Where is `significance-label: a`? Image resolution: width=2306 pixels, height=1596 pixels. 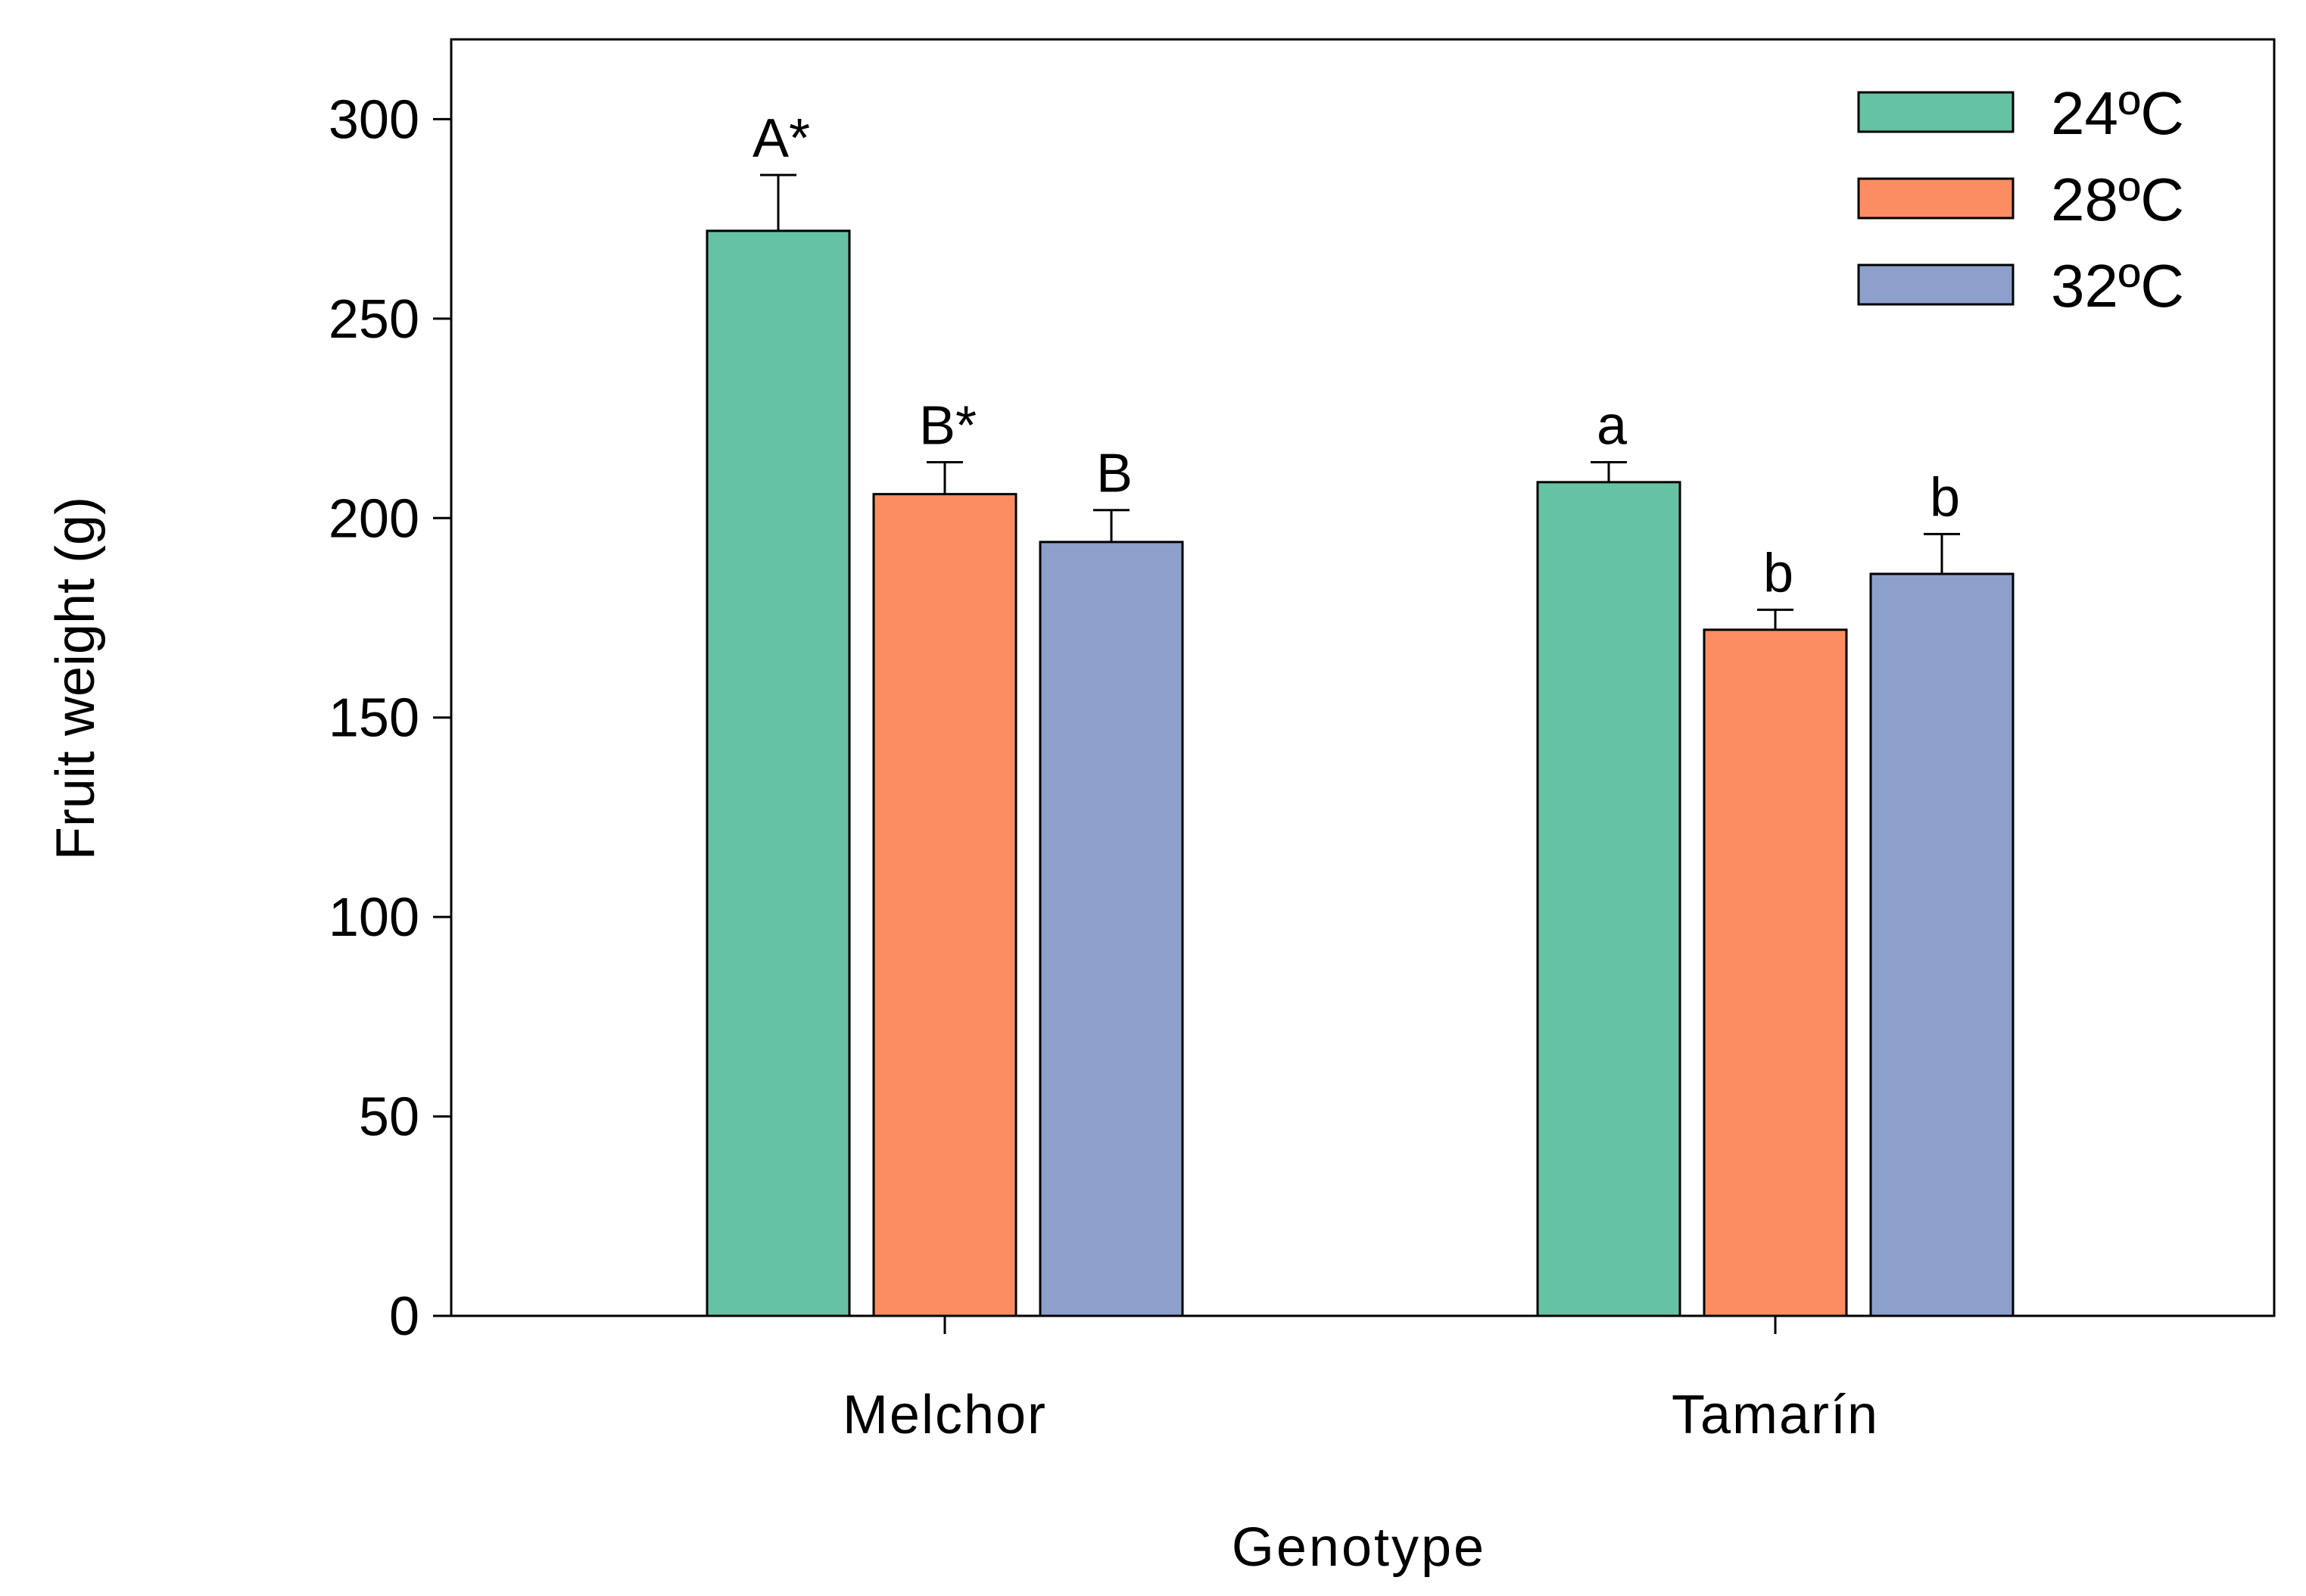 significance-label: a is located at coordinates (1613, 425).